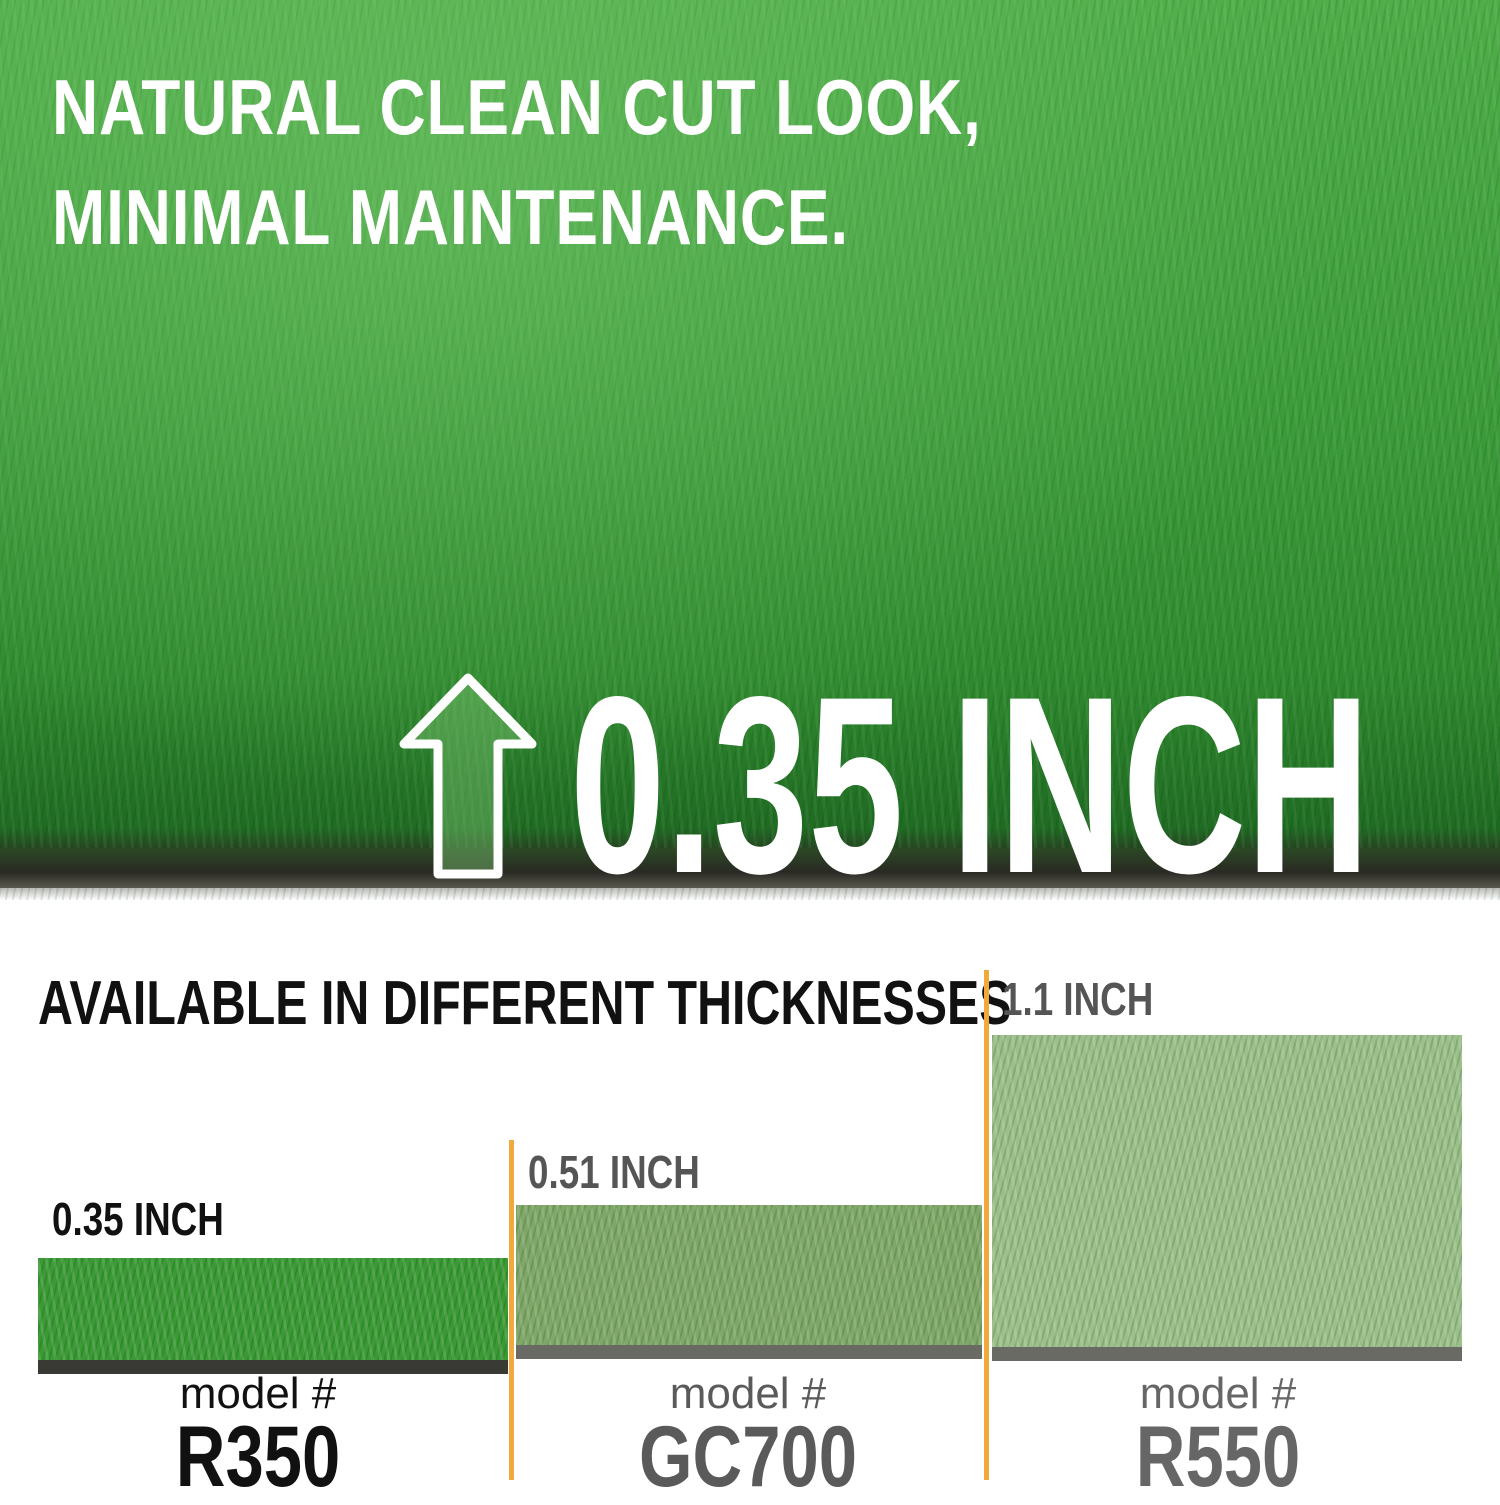 This screenshot has height=1505, width=1500. Describe the element at coordinates (138, 1219) in the screenshot. I see `thickness-r350: 0.35 INCH` at that location.